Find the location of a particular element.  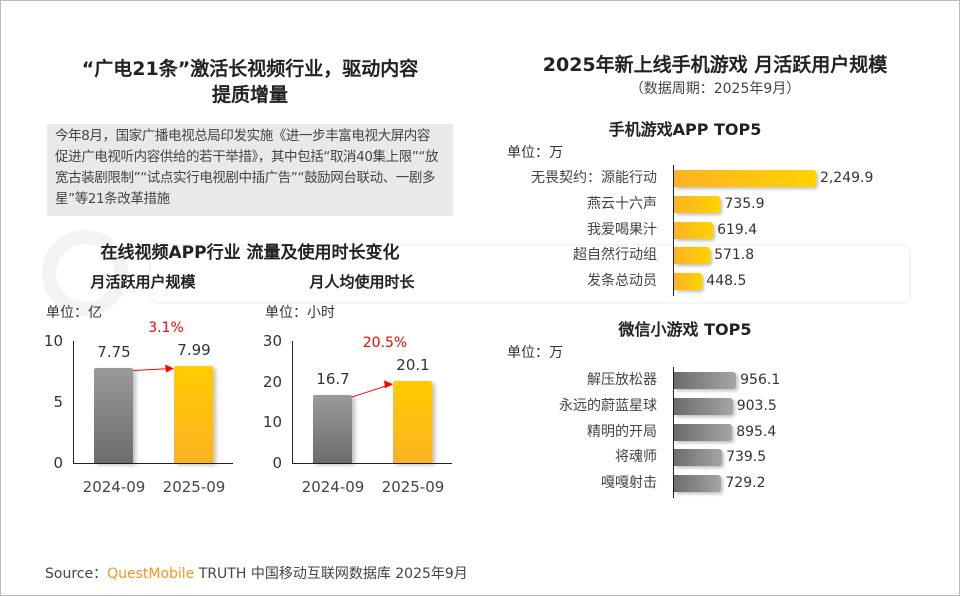

value-label: 448.5 is located at coordinates (726, 281).